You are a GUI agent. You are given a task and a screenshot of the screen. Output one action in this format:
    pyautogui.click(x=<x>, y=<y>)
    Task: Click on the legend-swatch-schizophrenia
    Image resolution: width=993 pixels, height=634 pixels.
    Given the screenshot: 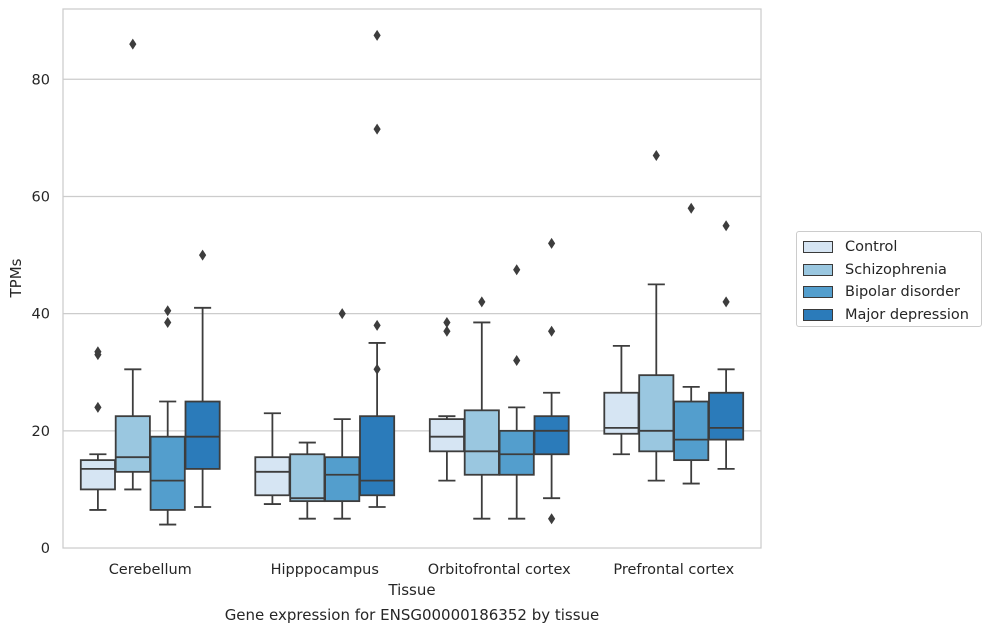 What is the action you would take?
    pyautogui.click(x=818, y=269)
    